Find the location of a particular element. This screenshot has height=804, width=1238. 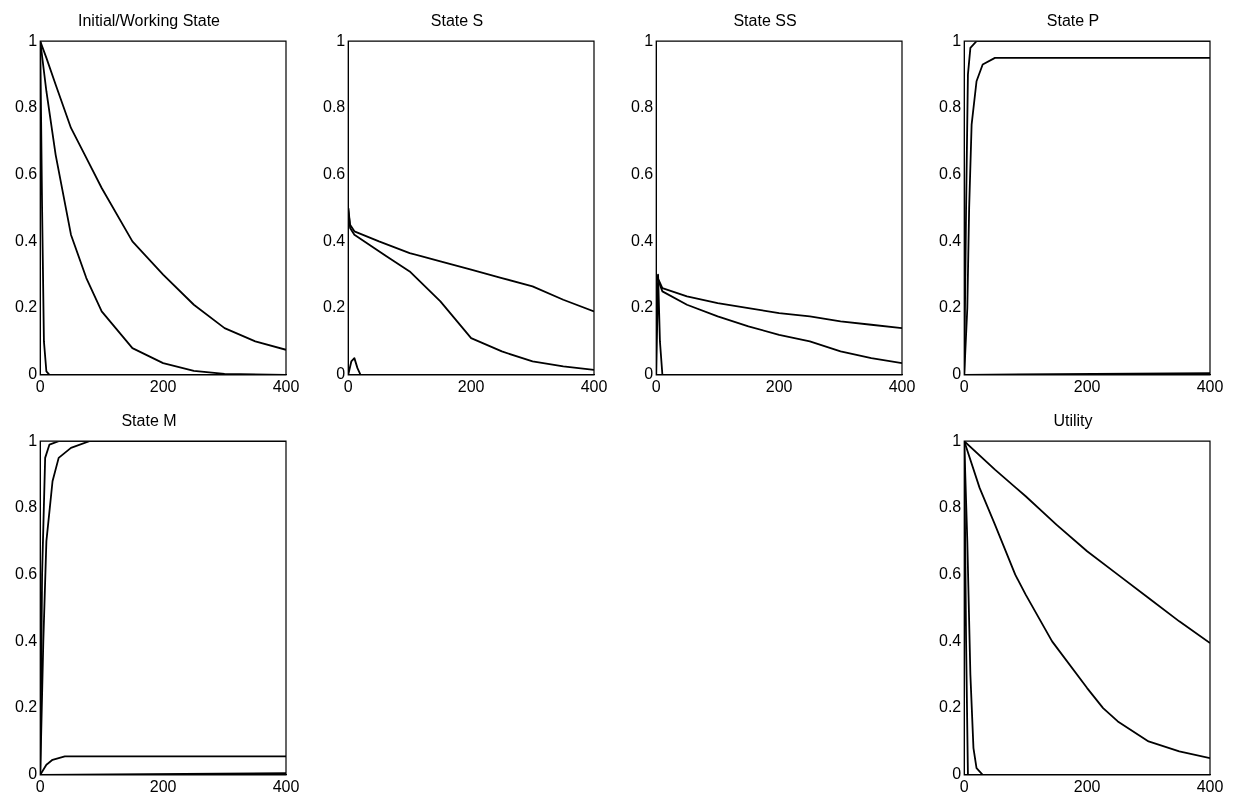

chart-title: Utility is located at coordinates (1073, 421).